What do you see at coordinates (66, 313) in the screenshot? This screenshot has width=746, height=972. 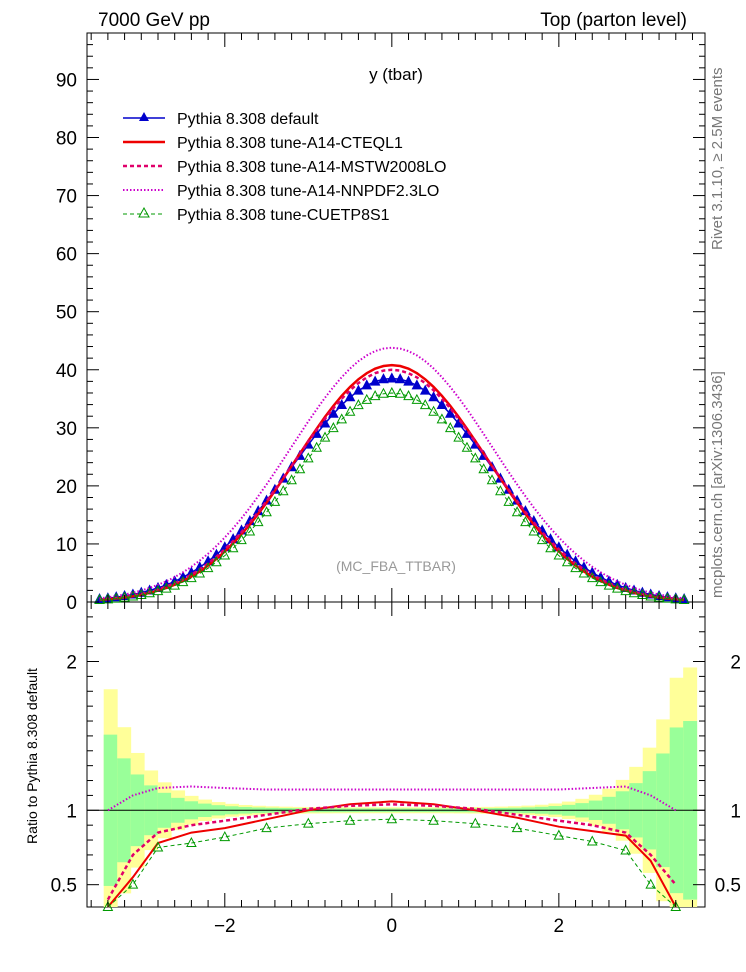 I see `main-y-tick-label: 50` at bounding box center [66, 313].